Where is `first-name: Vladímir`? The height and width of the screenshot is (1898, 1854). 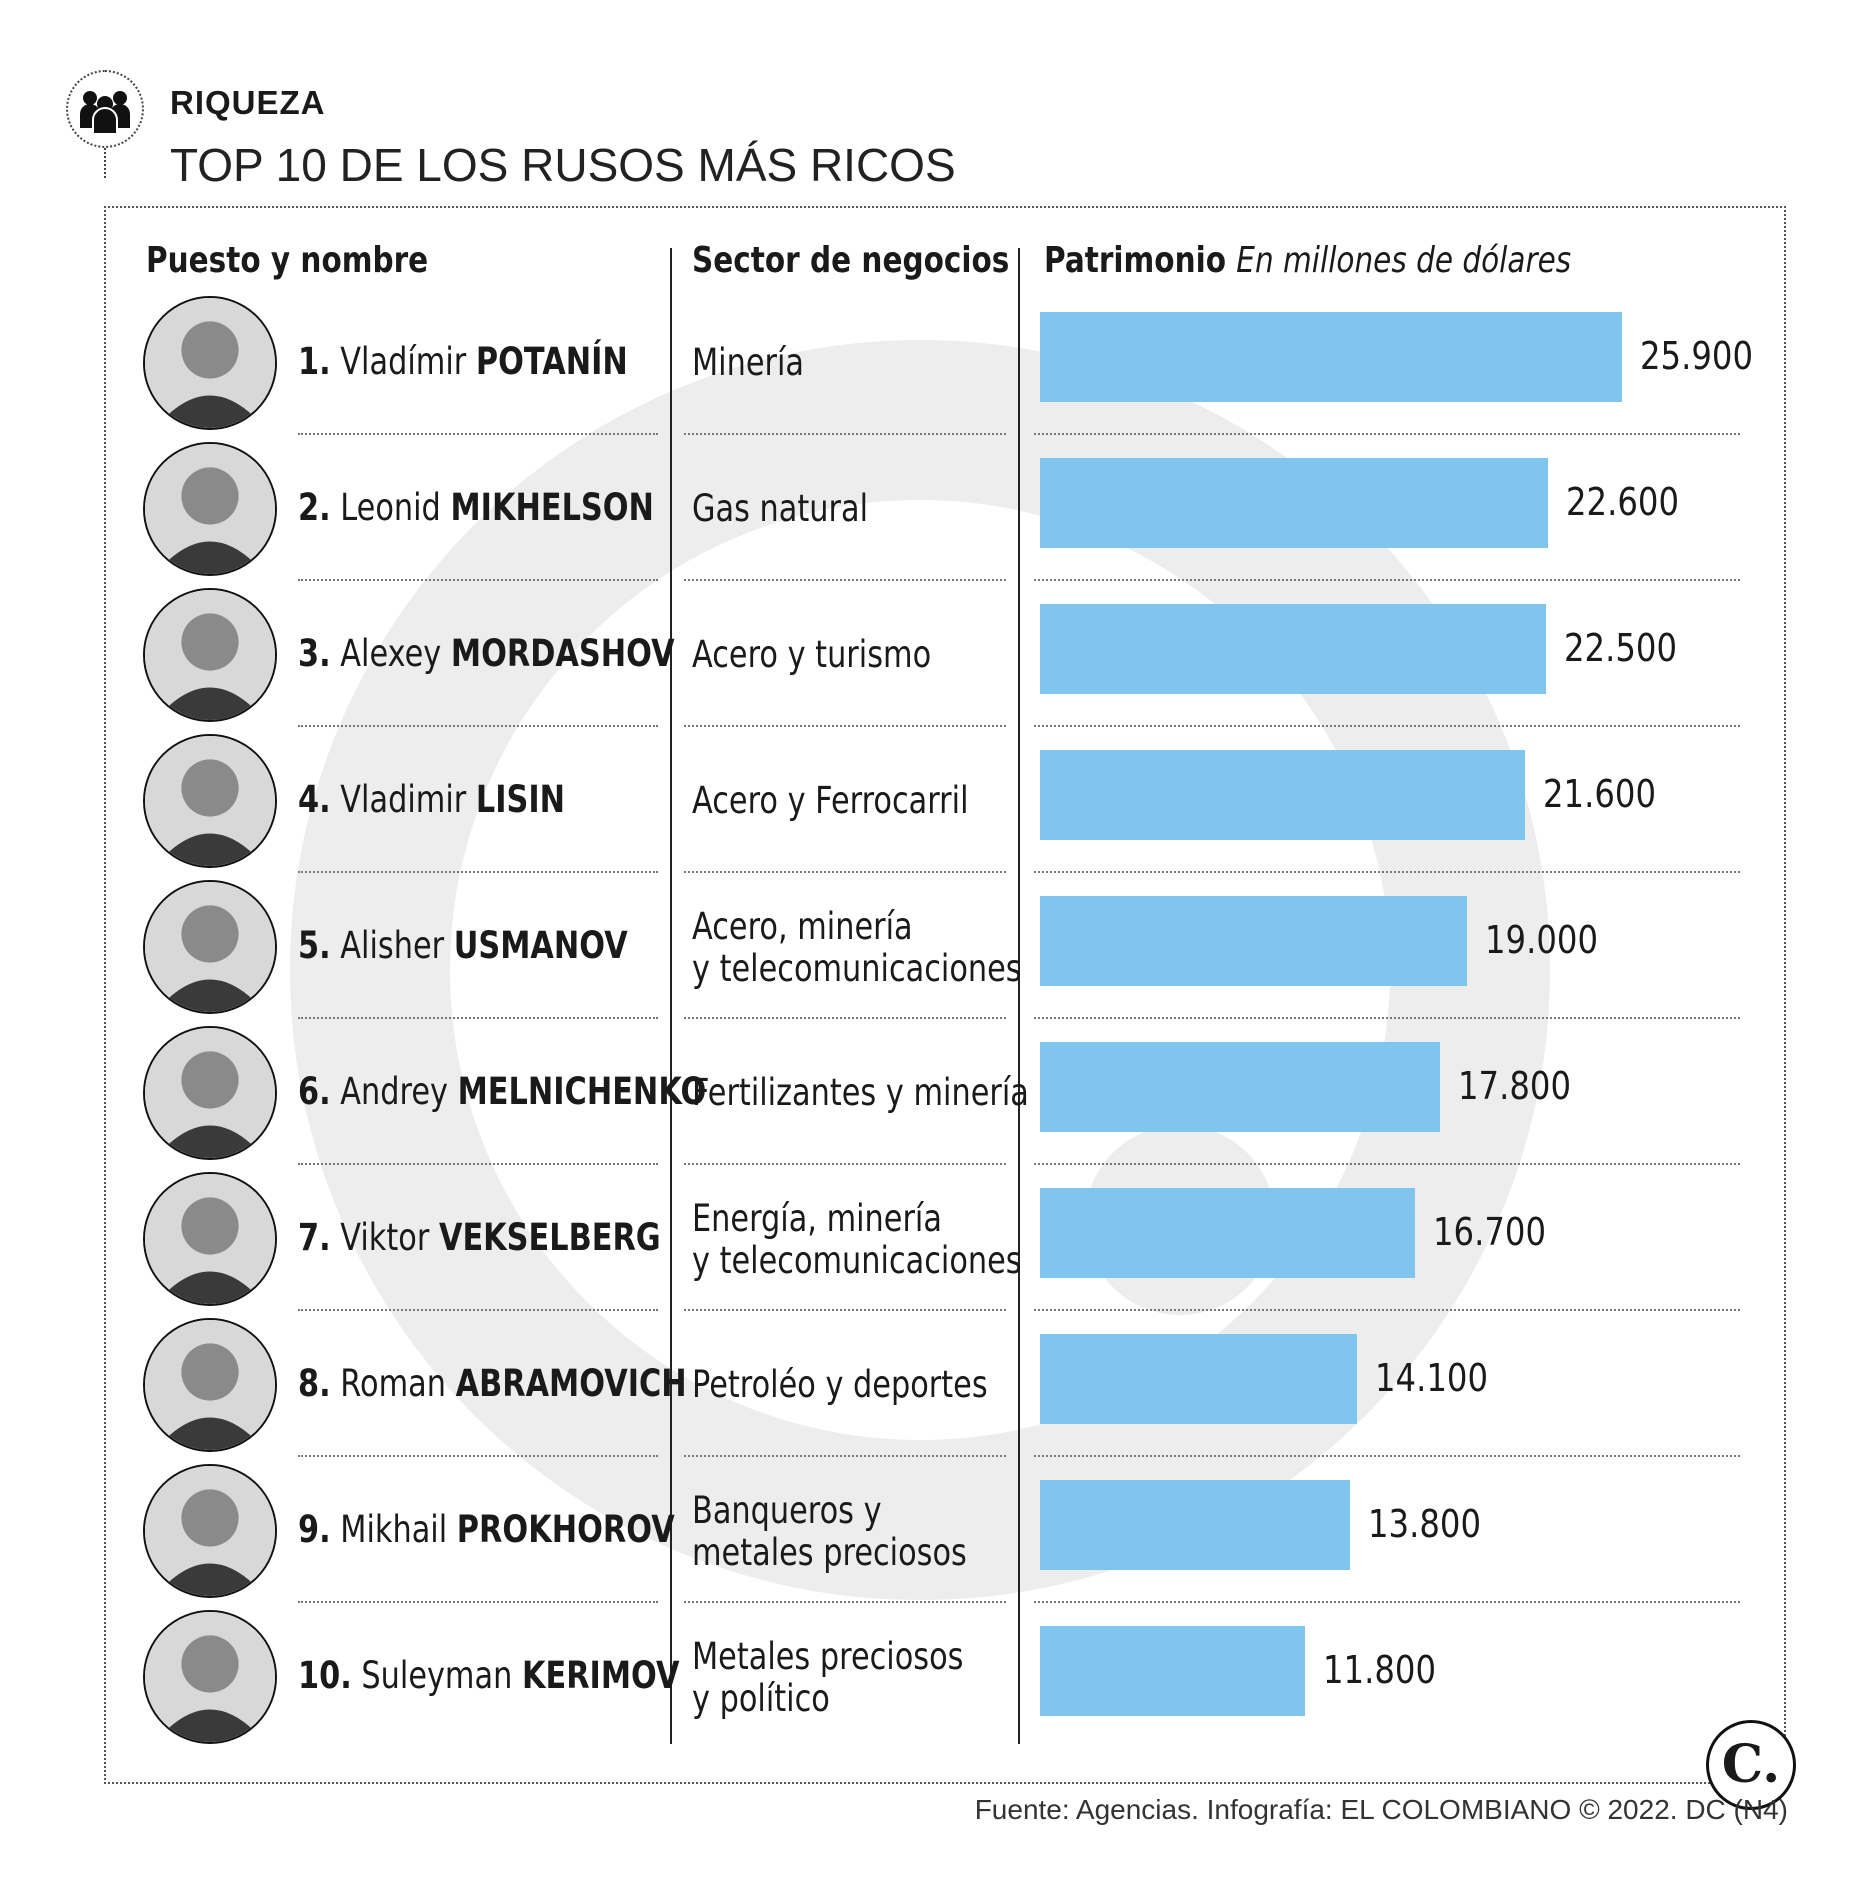
first-name: Vladímir is located at coordinates (403, 361).